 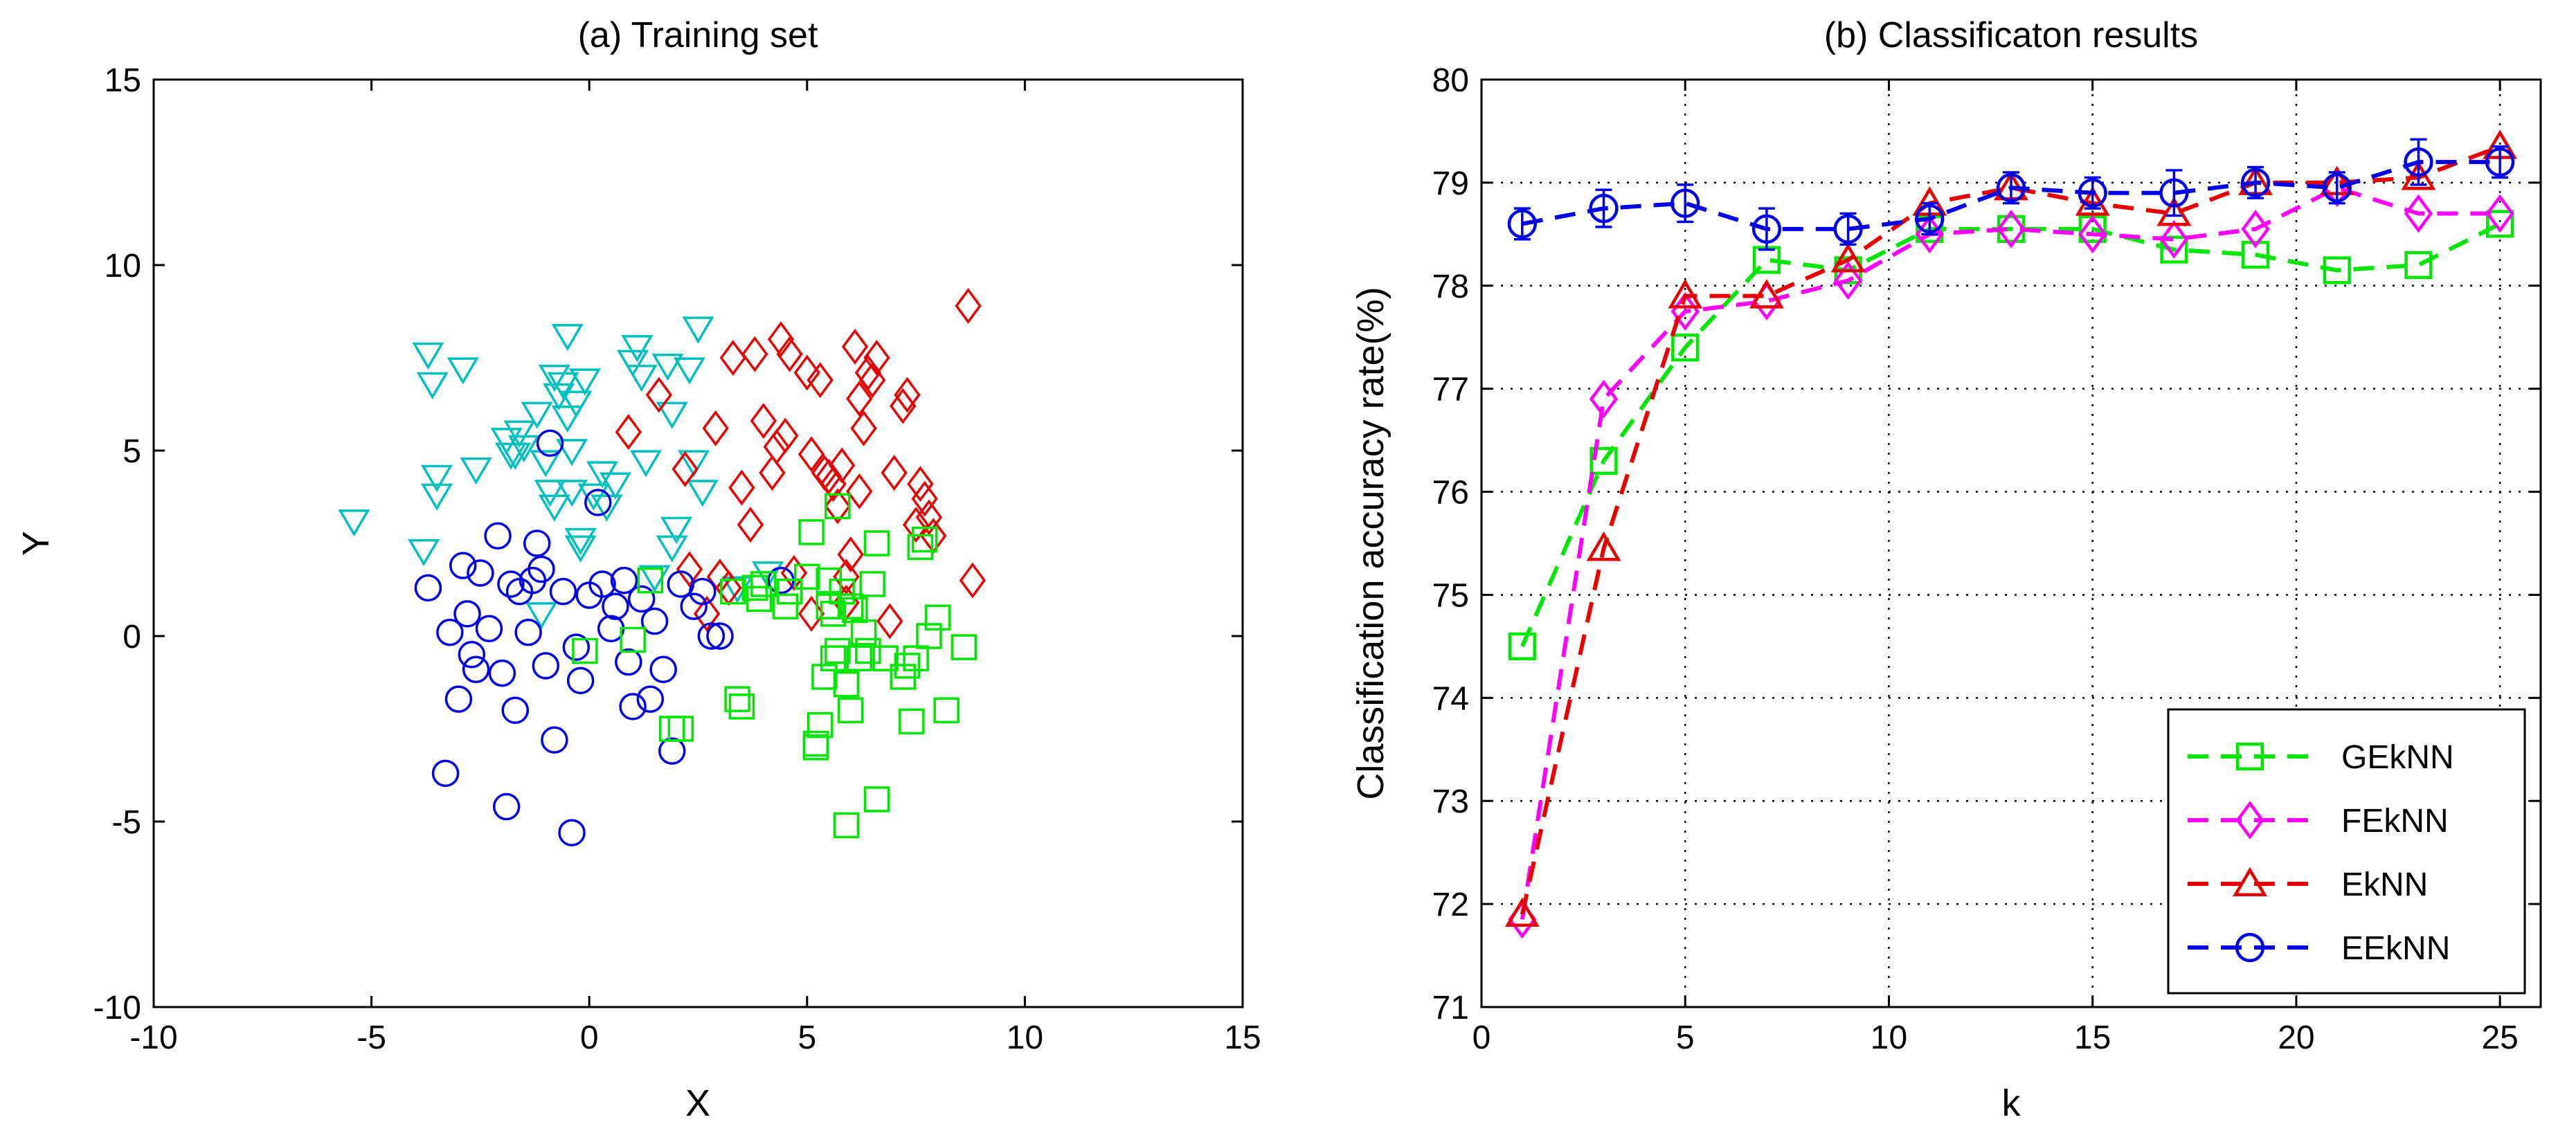 I want to click on y-tick-label: 73, so click(x=1450, y=802).